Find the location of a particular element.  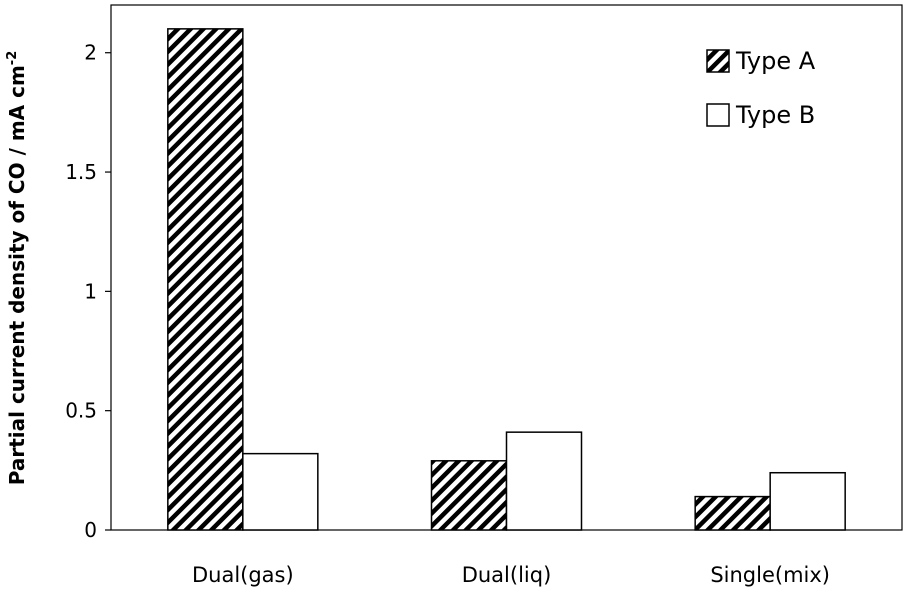

y-tick-label: 2 is located at coordinates (90, 53).